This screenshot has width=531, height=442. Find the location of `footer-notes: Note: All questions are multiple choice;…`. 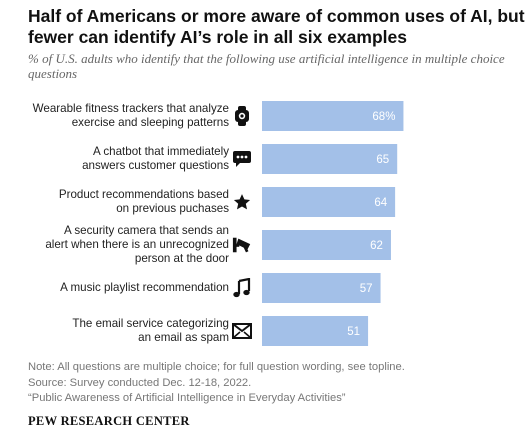

footer-notes: Note: All questions are multiple choice;… is located at coordinates (278, 383).